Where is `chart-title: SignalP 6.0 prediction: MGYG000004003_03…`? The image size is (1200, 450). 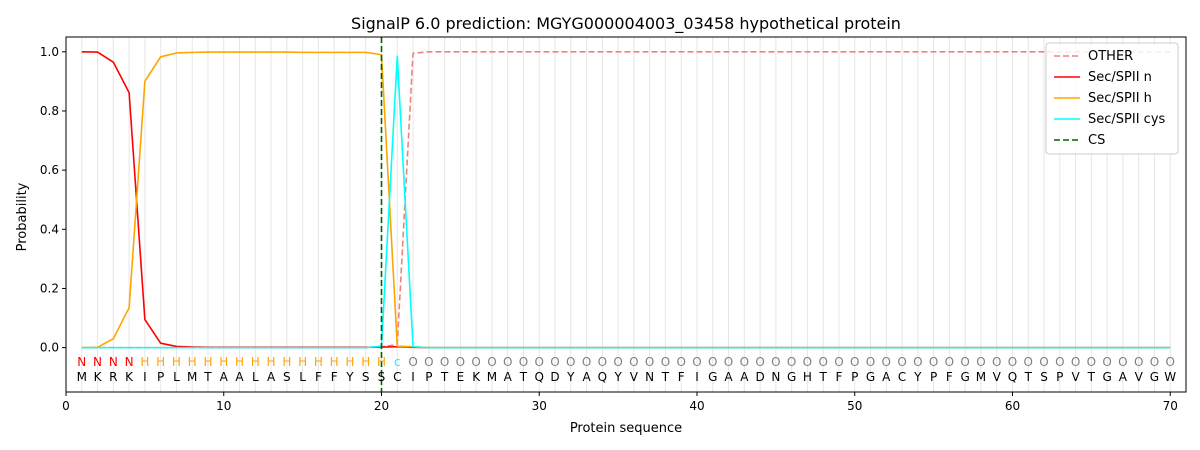
chart-title: SignalP 6.0 prediction: MGYG000004003_03… is located at coordinates (626, 24).